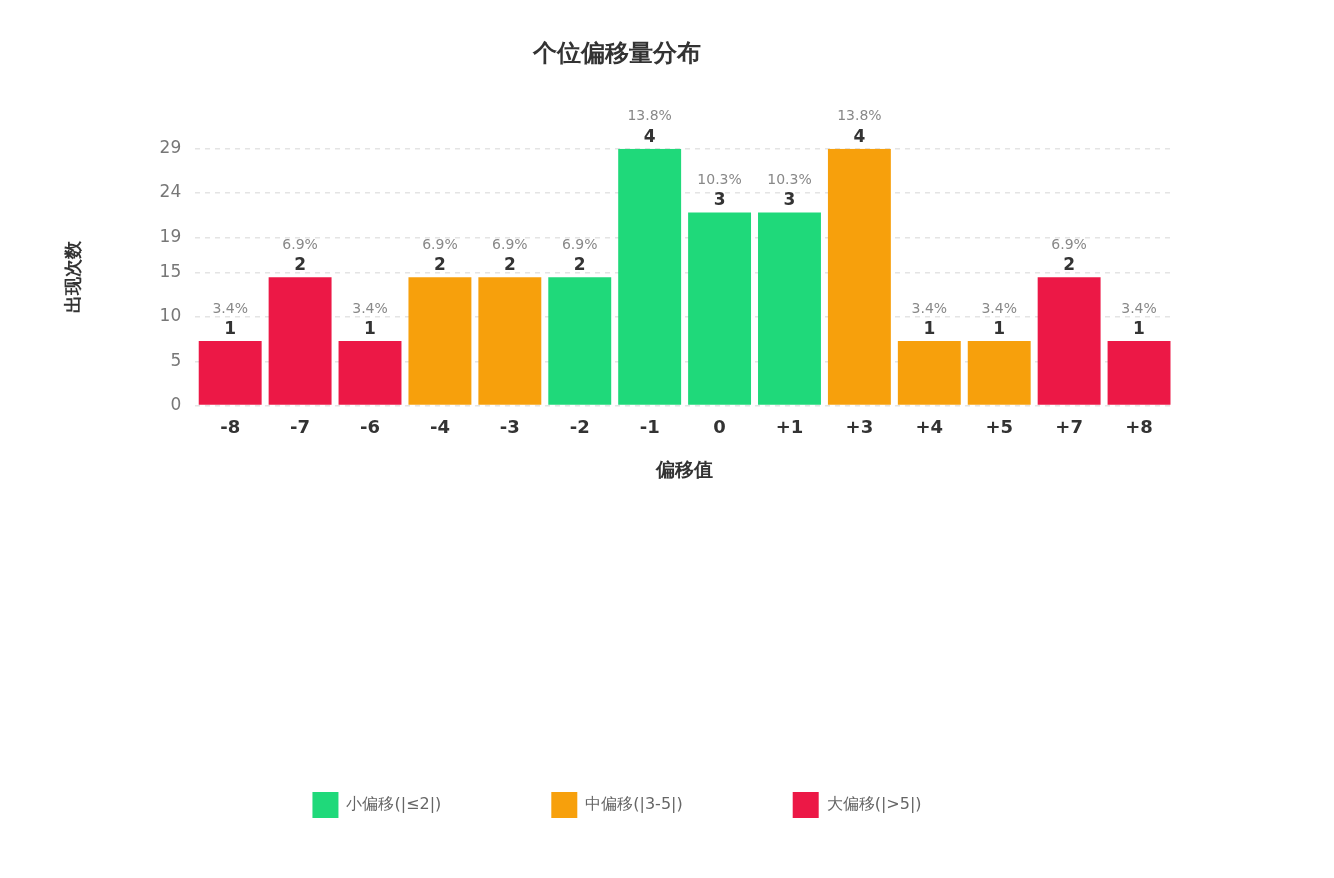 The image size is (1334, 878). What do you see at coordinates (230, 427) in the screenshot?
I see `x-tick-label: -8` at bounding box center [230, 427].